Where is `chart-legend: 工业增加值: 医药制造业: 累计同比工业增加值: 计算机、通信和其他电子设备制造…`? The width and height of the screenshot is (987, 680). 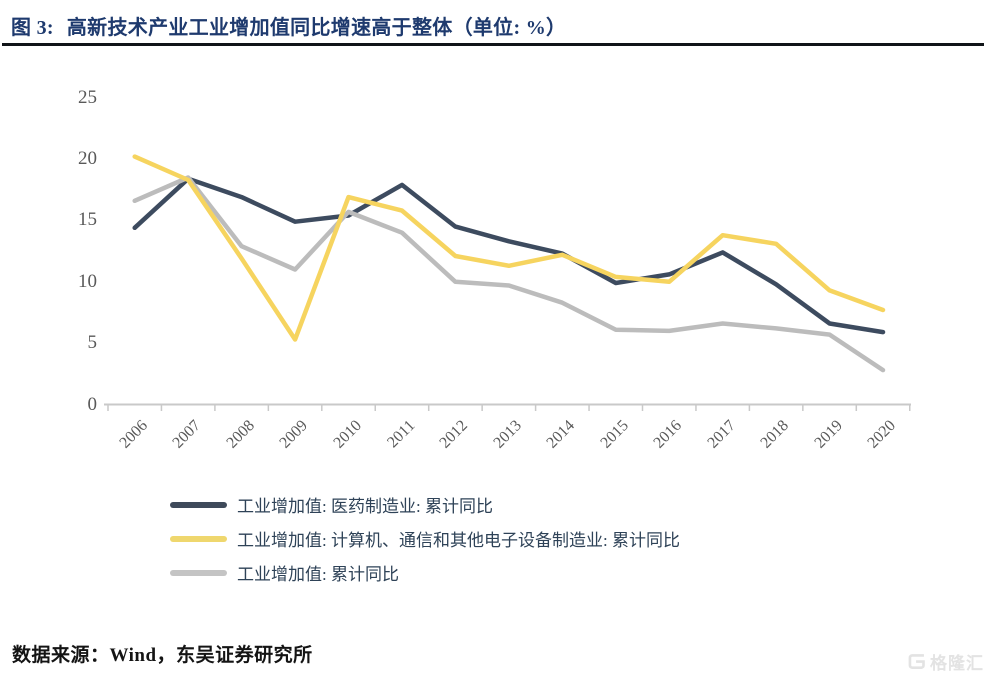 chart-legend: 工业增加值: 医药制造业: 累计同比工业增加值: 计算机、通信和其他电子设备制造… is located at coordinates (425, 544).